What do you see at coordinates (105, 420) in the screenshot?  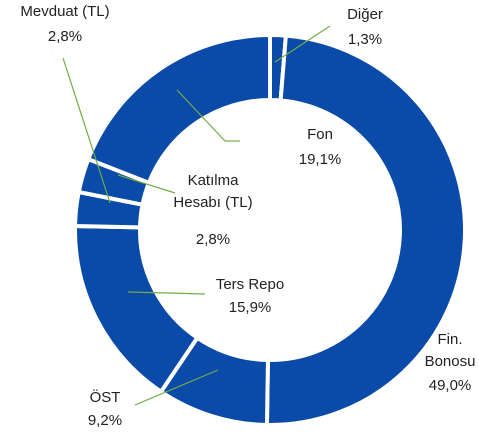 I see `value-label: 9,2%` at bounding box center [105, 420].